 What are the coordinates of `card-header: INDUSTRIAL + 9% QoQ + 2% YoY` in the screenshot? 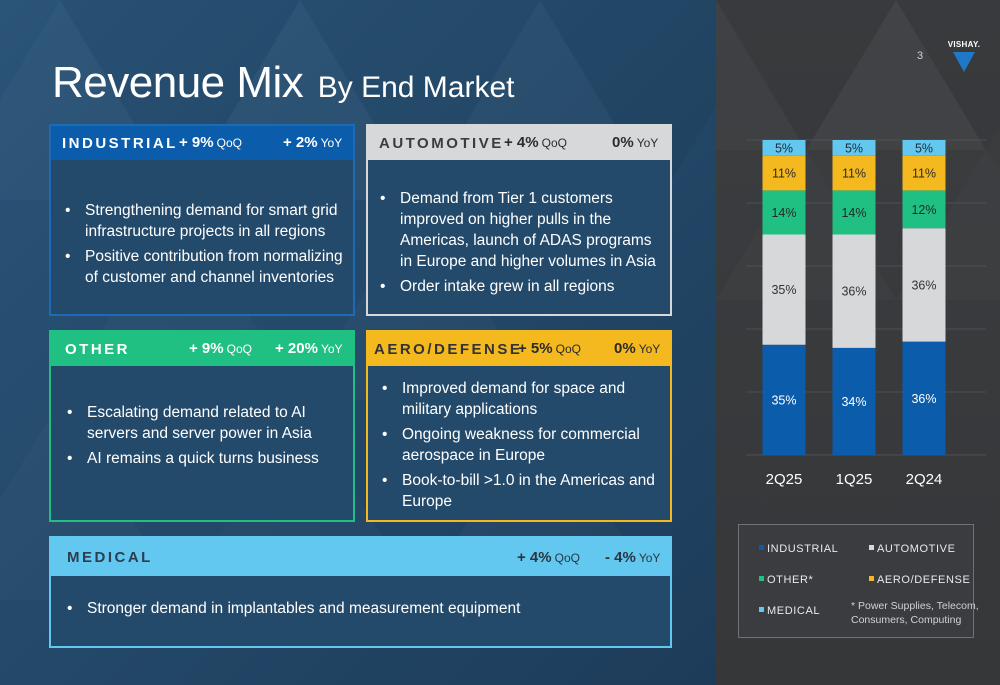 It's located at (202, 143).